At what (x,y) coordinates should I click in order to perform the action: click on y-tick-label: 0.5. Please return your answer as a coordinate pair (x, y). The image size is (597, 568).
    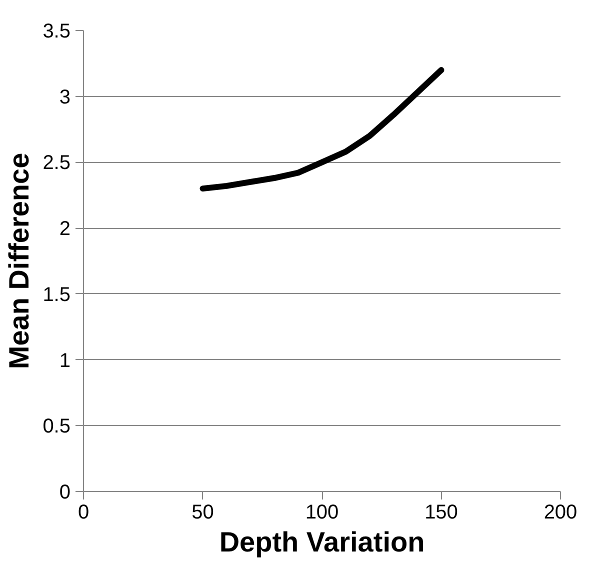
    Looking at the image, I should click on (56, 427).